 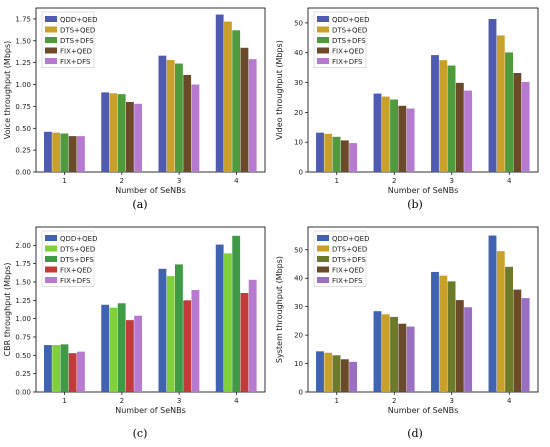 I want to click on y-tick-label: 50, so click(x=298, y=250).